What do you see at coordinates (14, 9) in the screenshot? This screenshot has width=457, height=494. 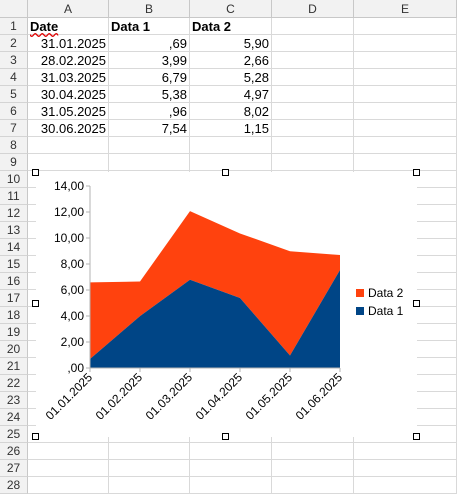 I see `select-all-corner` at bounding box center [14, 9].